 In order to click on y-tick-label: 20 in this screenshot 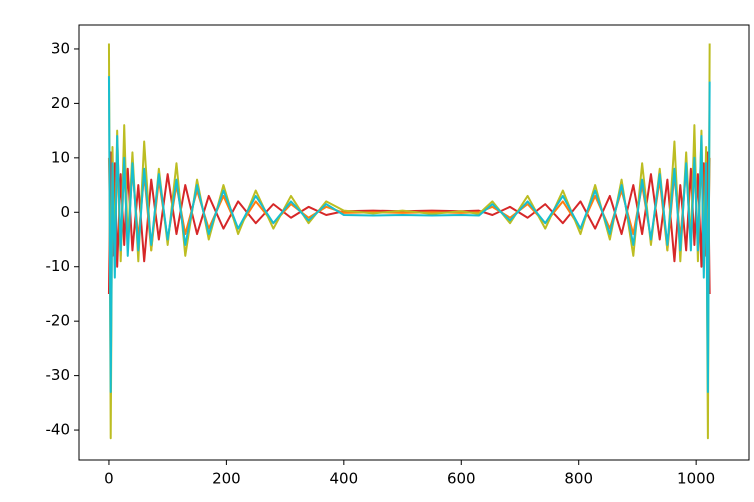, I will do `click(60, 103)`.